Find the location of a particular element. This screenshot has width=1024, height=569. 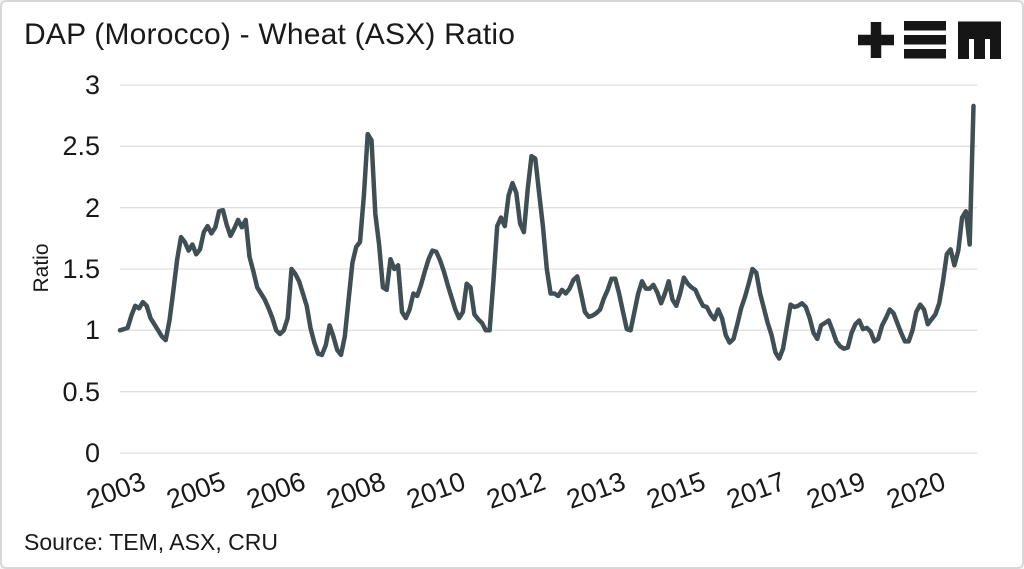

y-tick-label: 0 is located at coordinates (92, 453).